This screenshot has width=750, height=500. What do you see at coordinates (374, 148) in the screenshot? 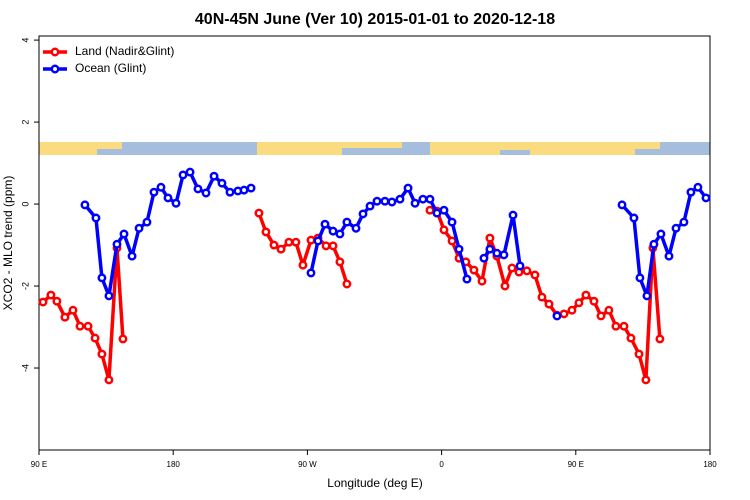
I see `map-strip` at bounding box center [374, 148].